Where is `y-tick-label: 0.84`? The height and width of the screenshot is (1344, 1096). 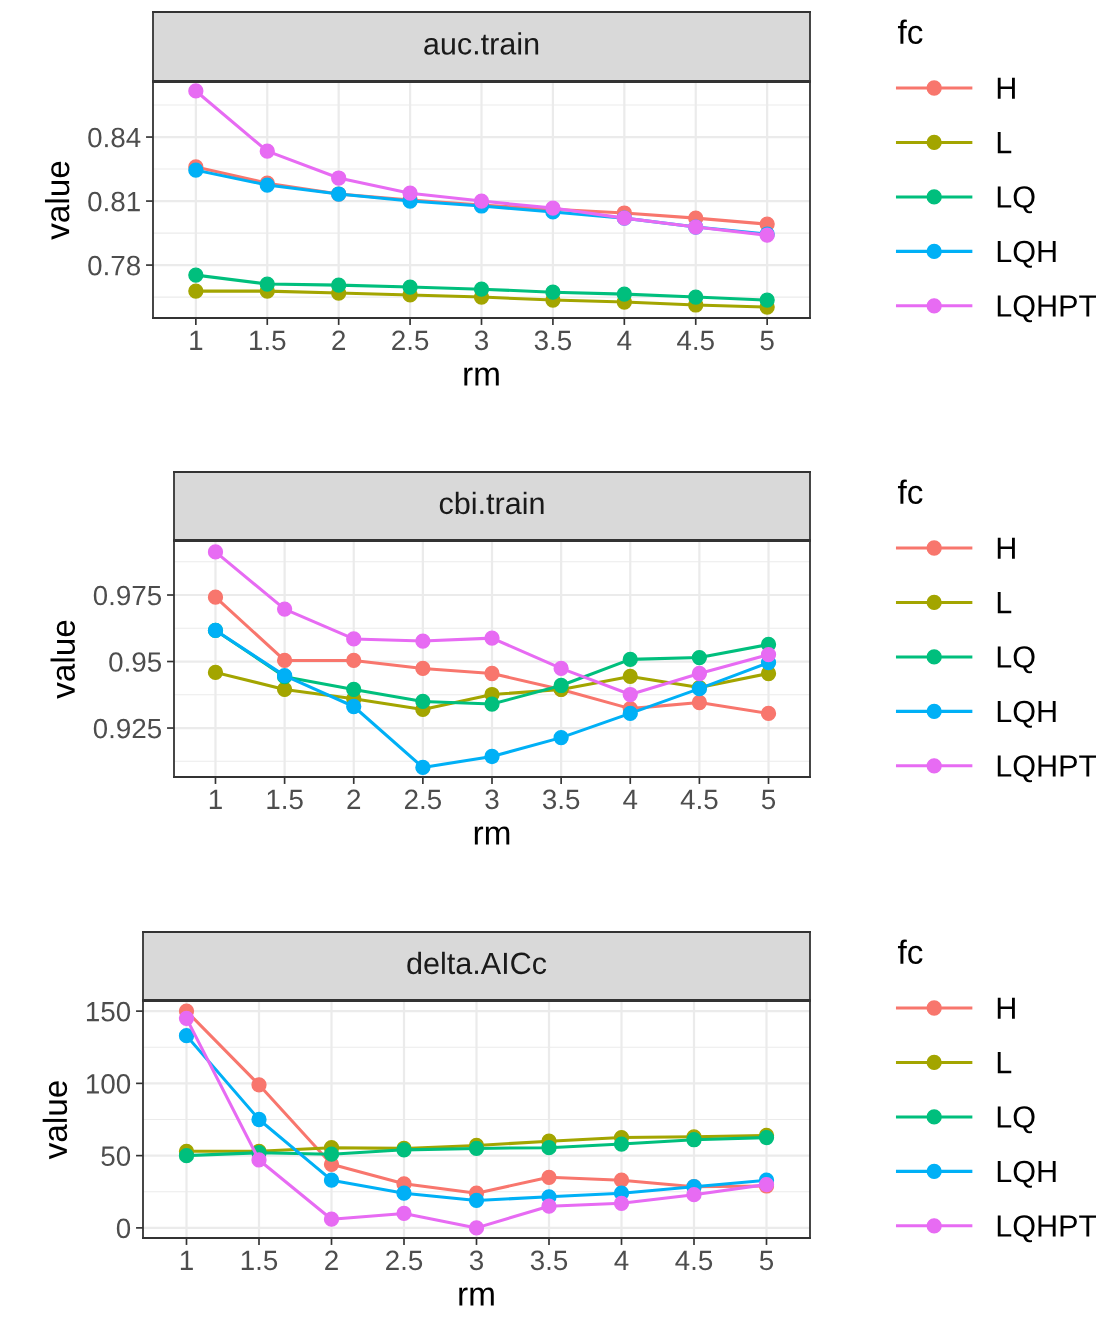
y-tick-label: 0.84 is located at coordinates (114, 137).